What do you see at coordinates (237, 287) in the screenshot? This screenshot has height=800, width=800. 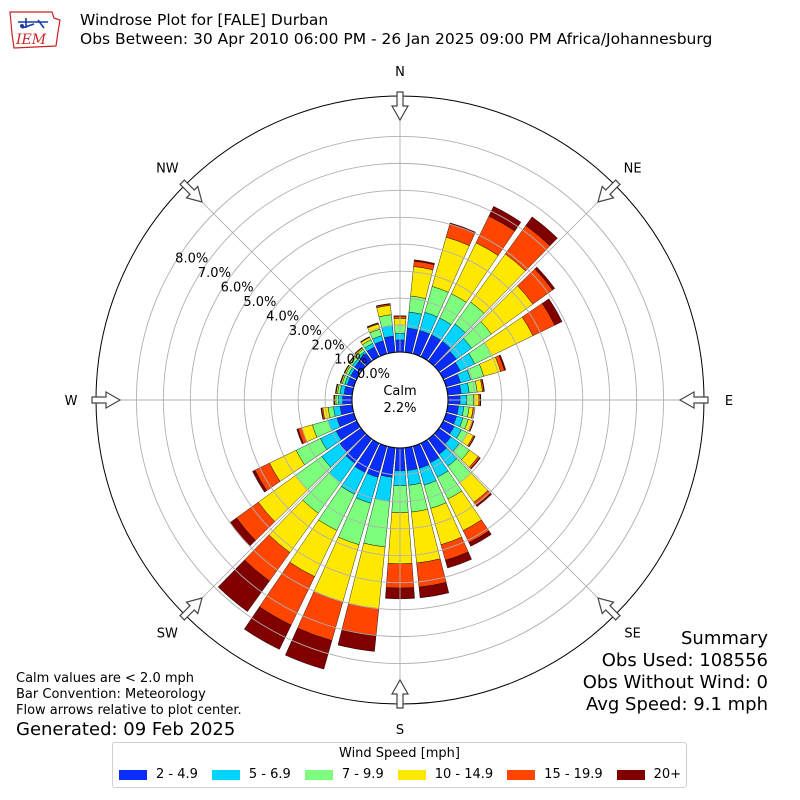 I see `radial-tick-label: 6.0%` at bounding box center [237, 287].